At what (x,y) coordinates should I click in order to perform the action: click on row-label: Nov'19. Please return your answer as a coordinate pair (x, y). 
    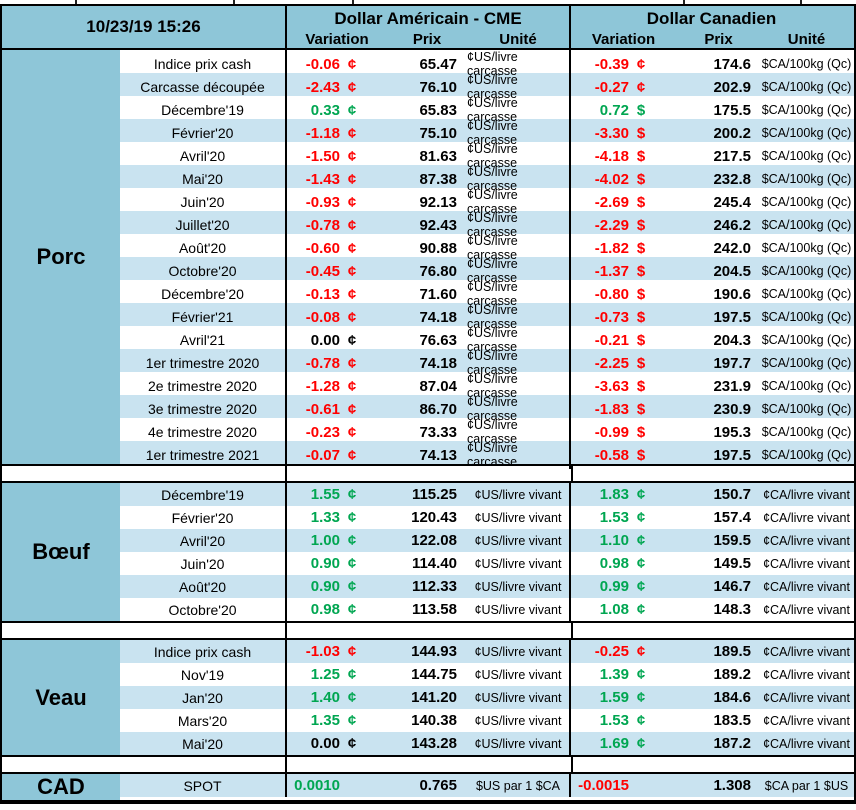
    Looking at the image, I should click on (203, 674).